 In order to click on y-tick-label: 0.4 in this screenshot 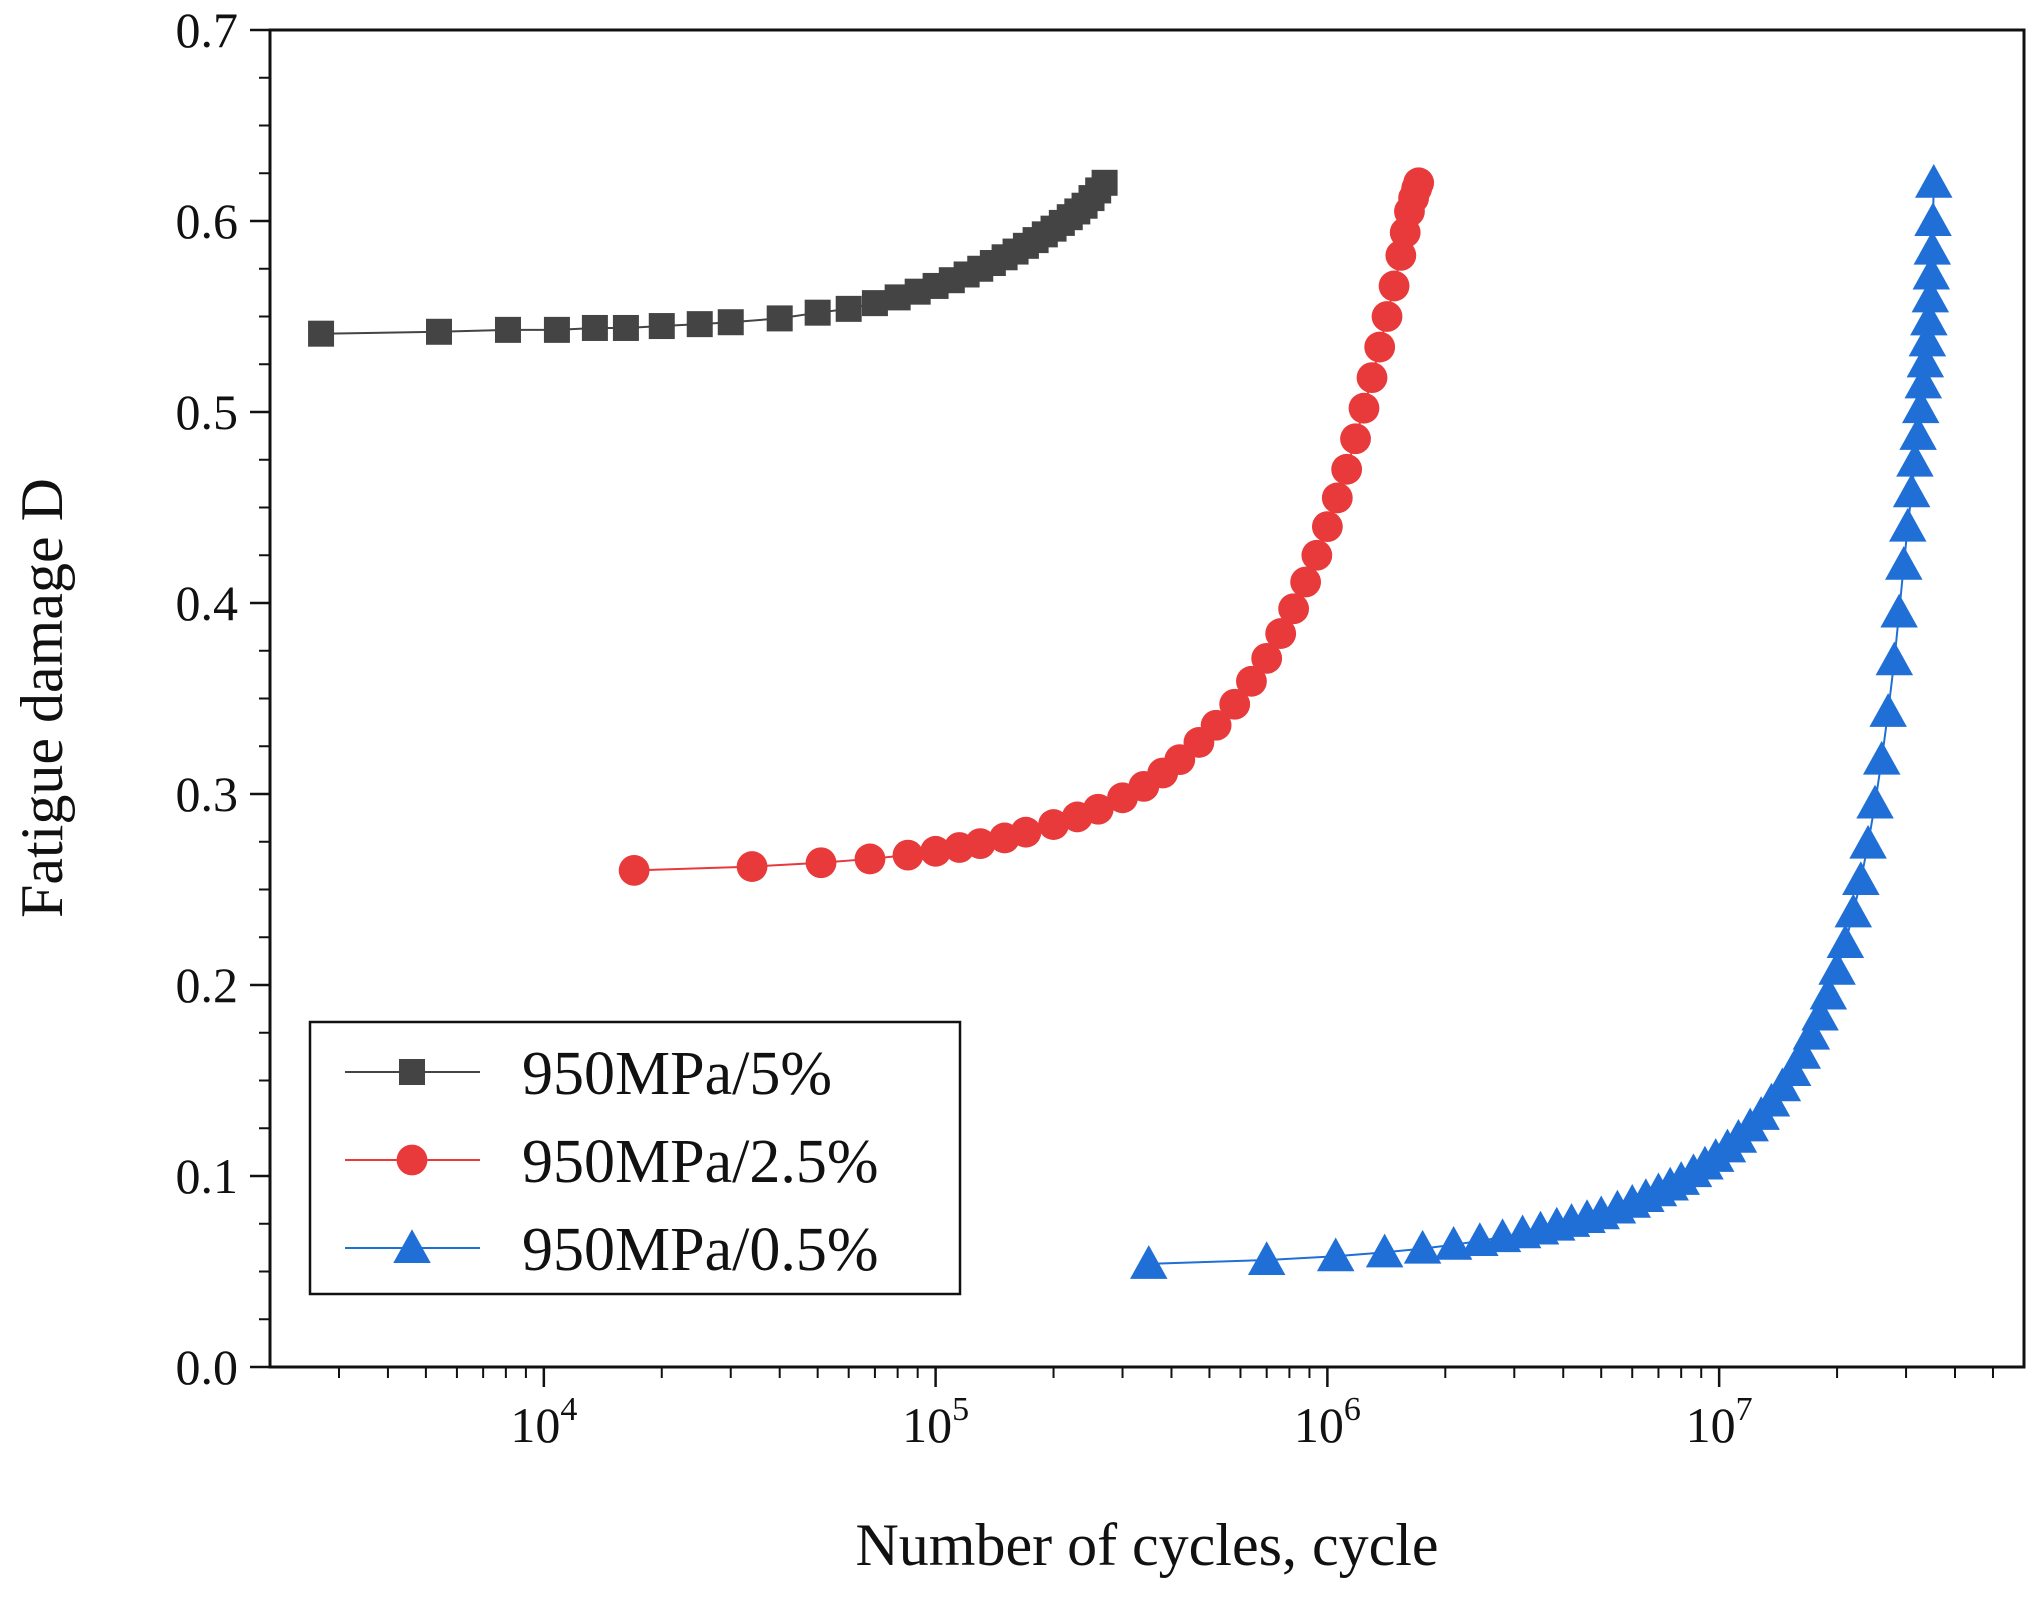, I will do `click(207, 603)`.